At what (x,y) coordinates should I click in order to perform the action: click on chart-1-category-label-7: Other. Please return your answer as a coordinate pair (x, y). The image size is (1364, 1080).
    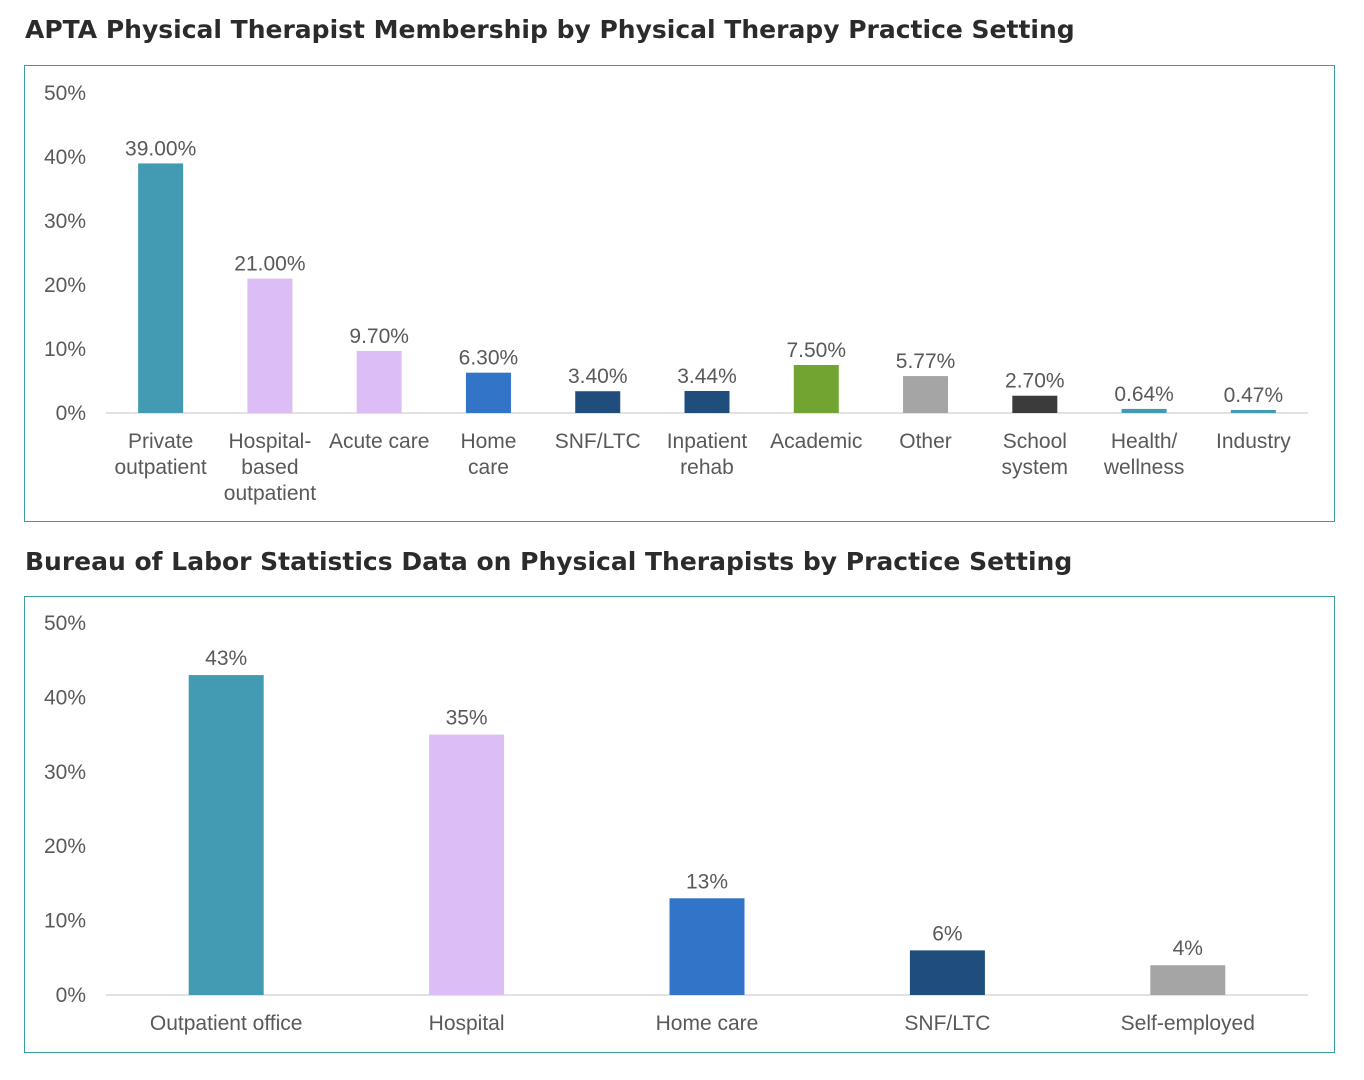
    Looking at the image, I should click on (925, 441).